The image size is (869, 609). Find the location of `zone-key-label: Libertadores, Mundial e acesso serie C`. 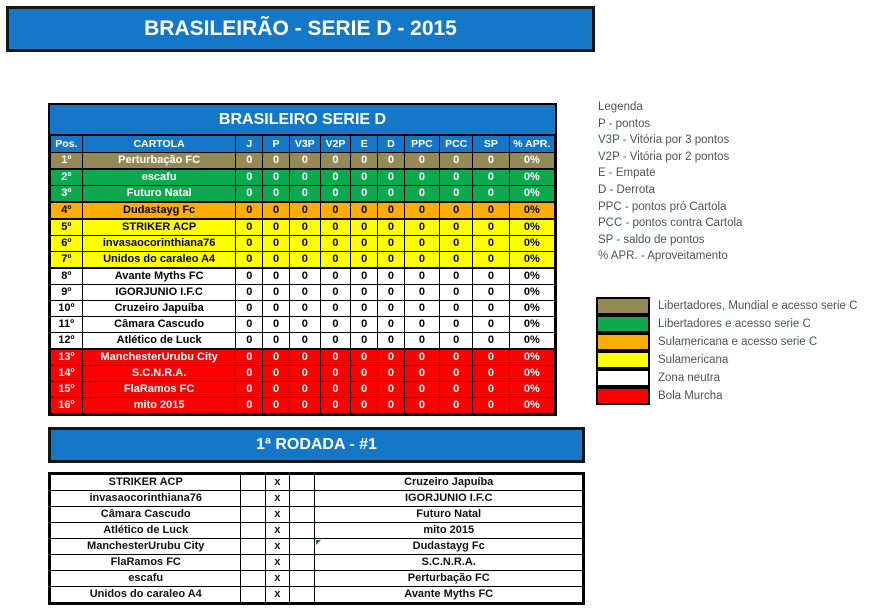

zone-key-label: Libertadores, Mundial e acesso serie C is located at coordinates (758, 306).